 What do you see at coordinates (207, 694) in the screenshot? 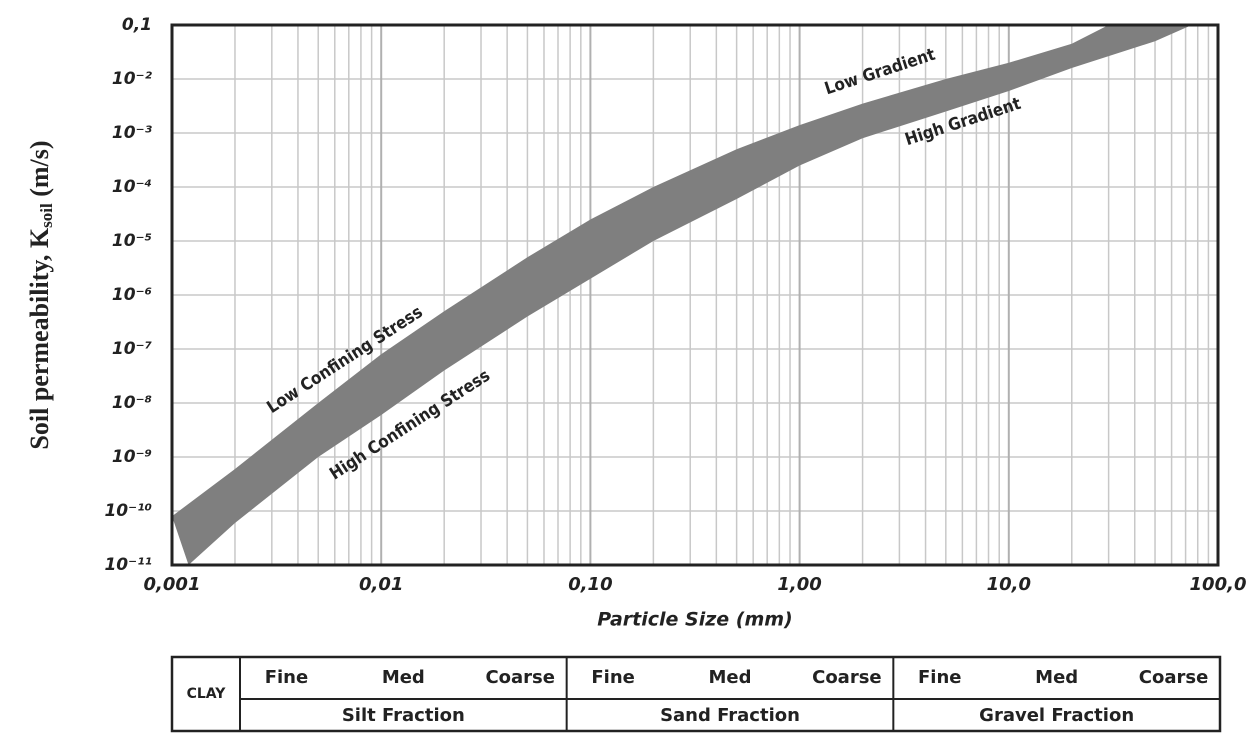
I see `table-cell: CLAY` at bounding box center [207, 694].